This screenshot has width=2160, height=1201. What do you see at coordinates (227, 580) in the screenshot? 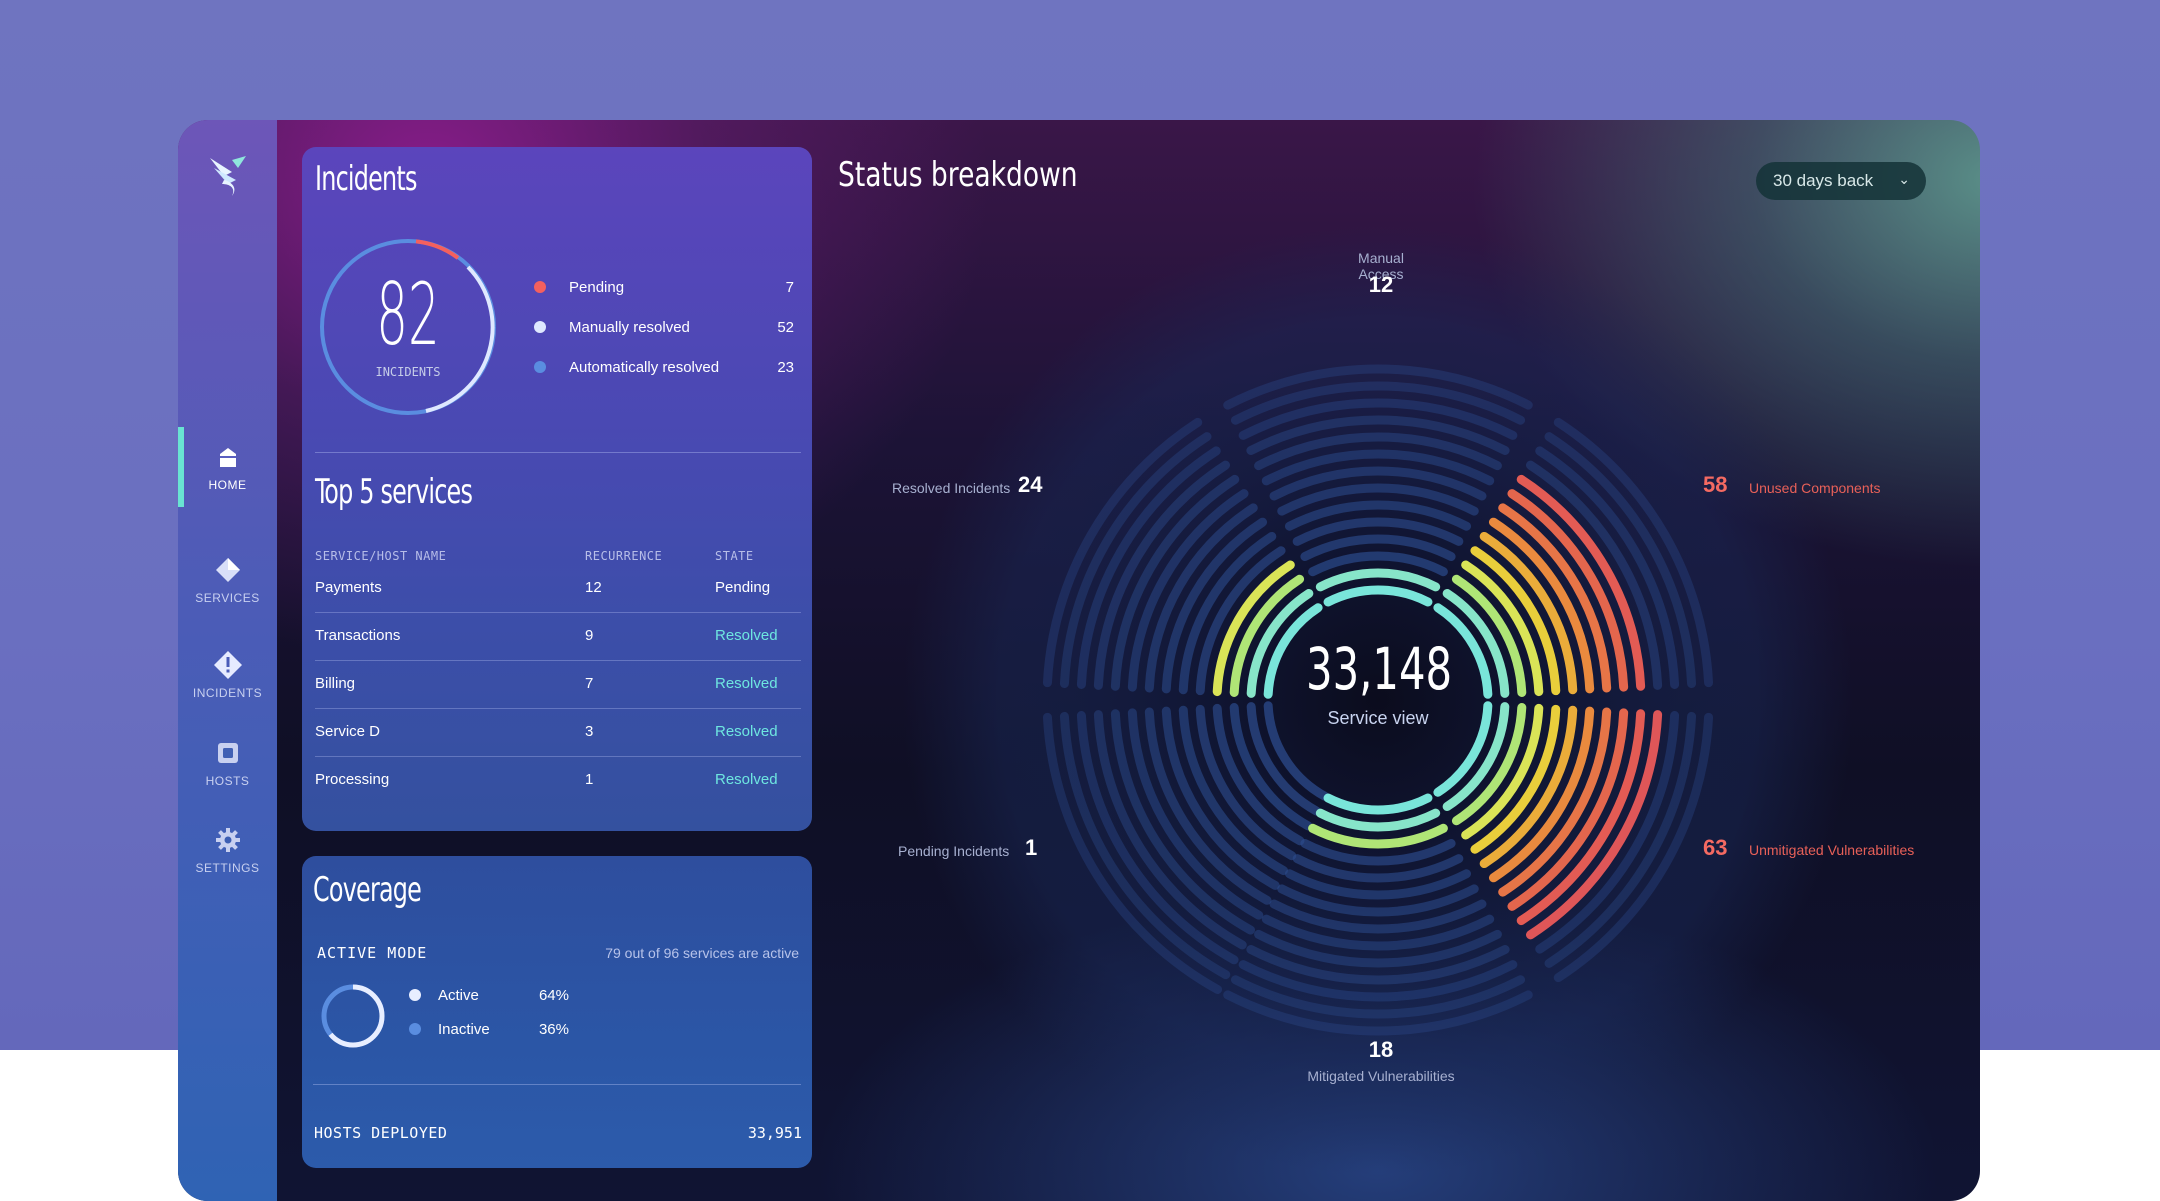
I see `sidebar-item-services: SERVICES` at bounding box center [227, 580].